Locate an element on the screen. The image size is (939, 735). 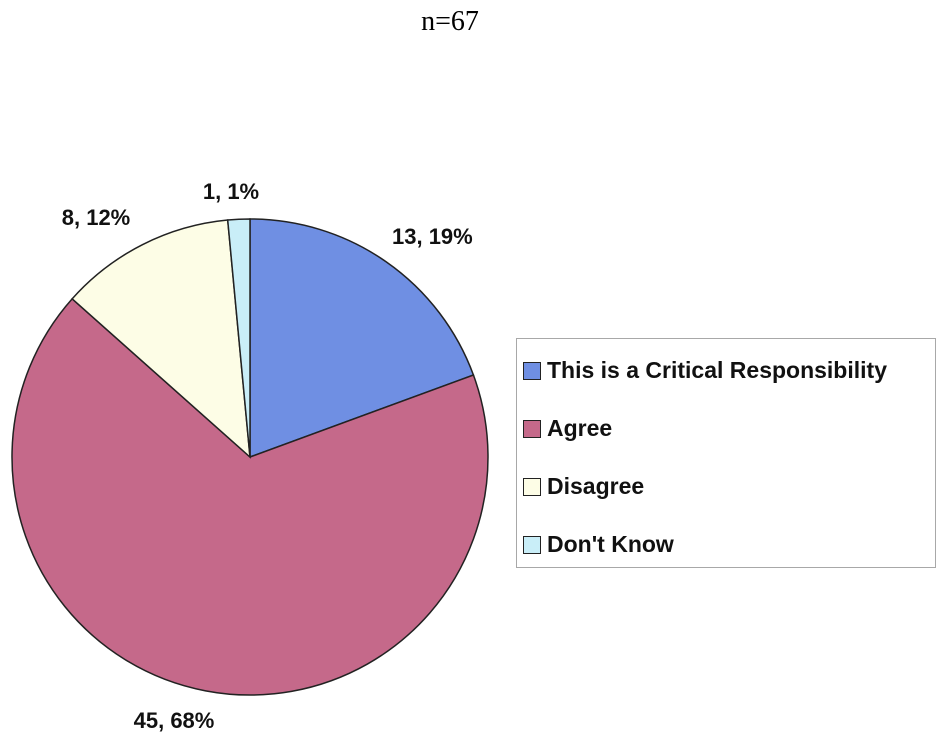
pie-slice-disagree is located at coordinates (161, 339).